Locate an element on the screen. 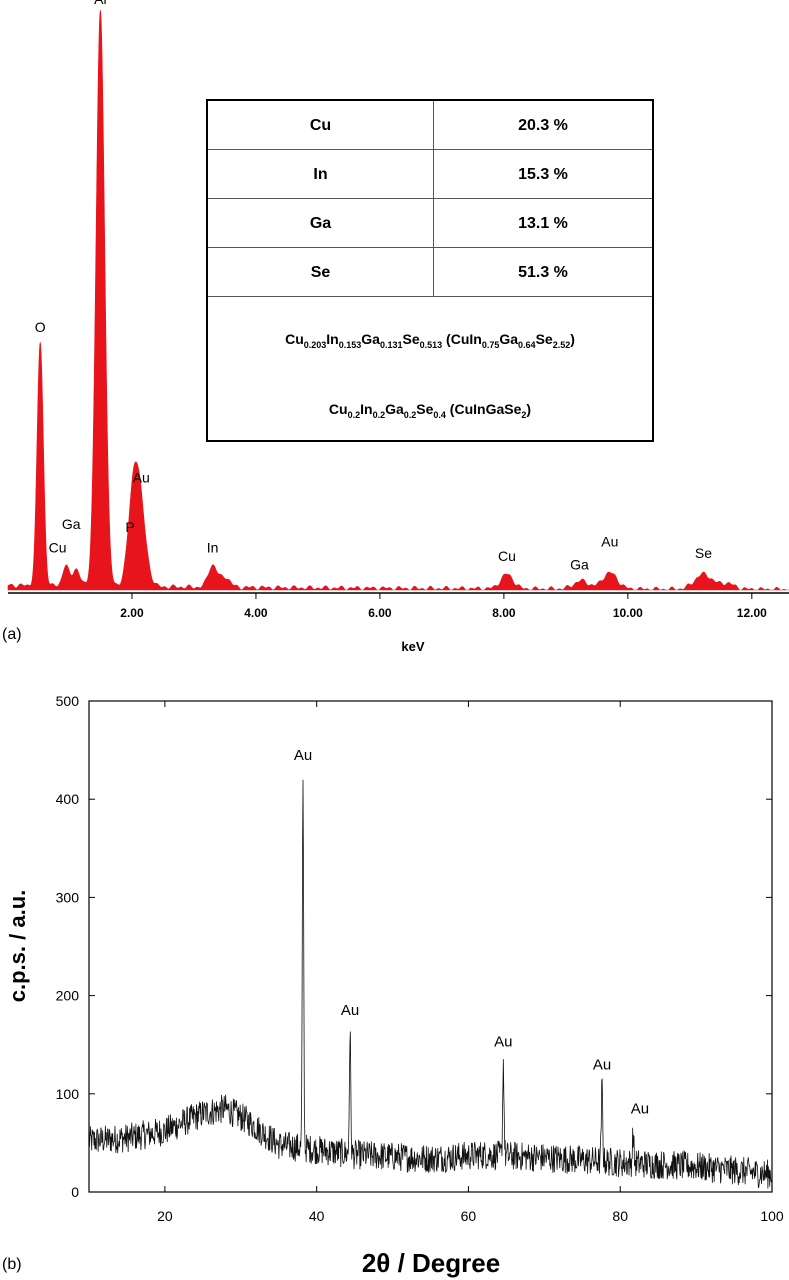  x-tick-label-b: 100 is located at coordinates (772, 1216).